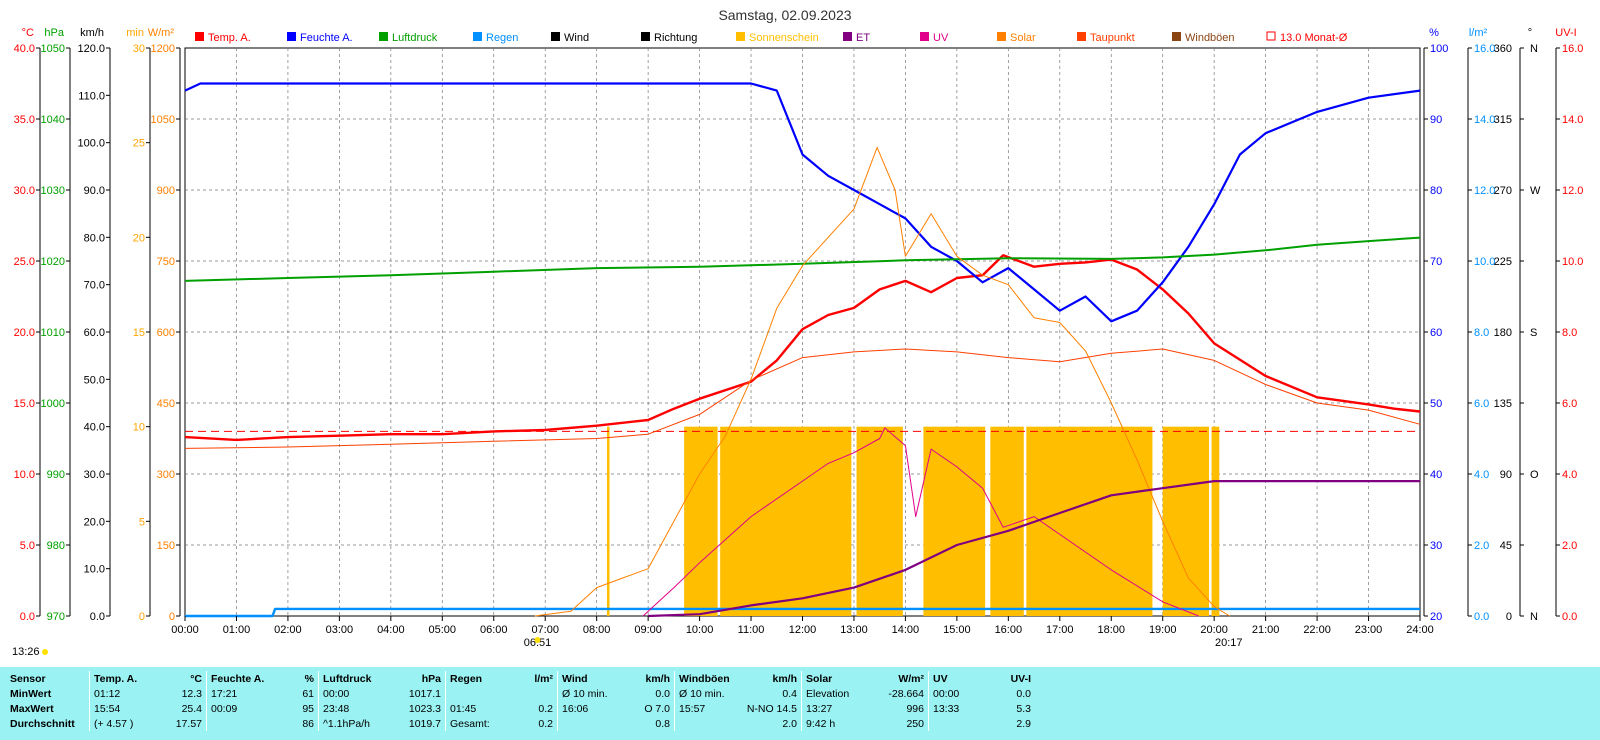 This screenshot has height=740, width=1600. What do you see at coordinates (545, 630) in the screenshot?
I see `x-tick-label: 07:00` at bounding box center [545, 630].